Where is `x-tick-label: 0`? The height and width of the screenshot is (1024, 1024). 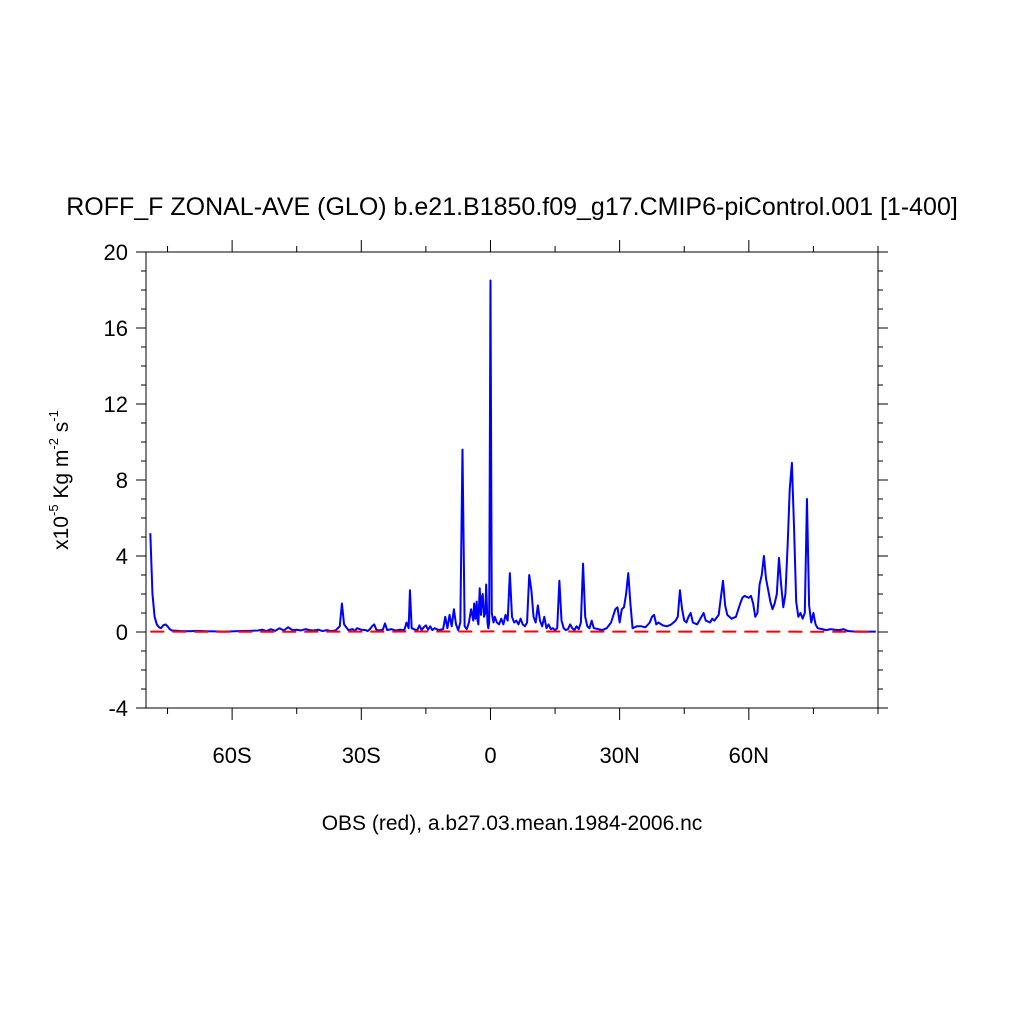 x-tick-label: 0 is located at coordinates (490, 755).